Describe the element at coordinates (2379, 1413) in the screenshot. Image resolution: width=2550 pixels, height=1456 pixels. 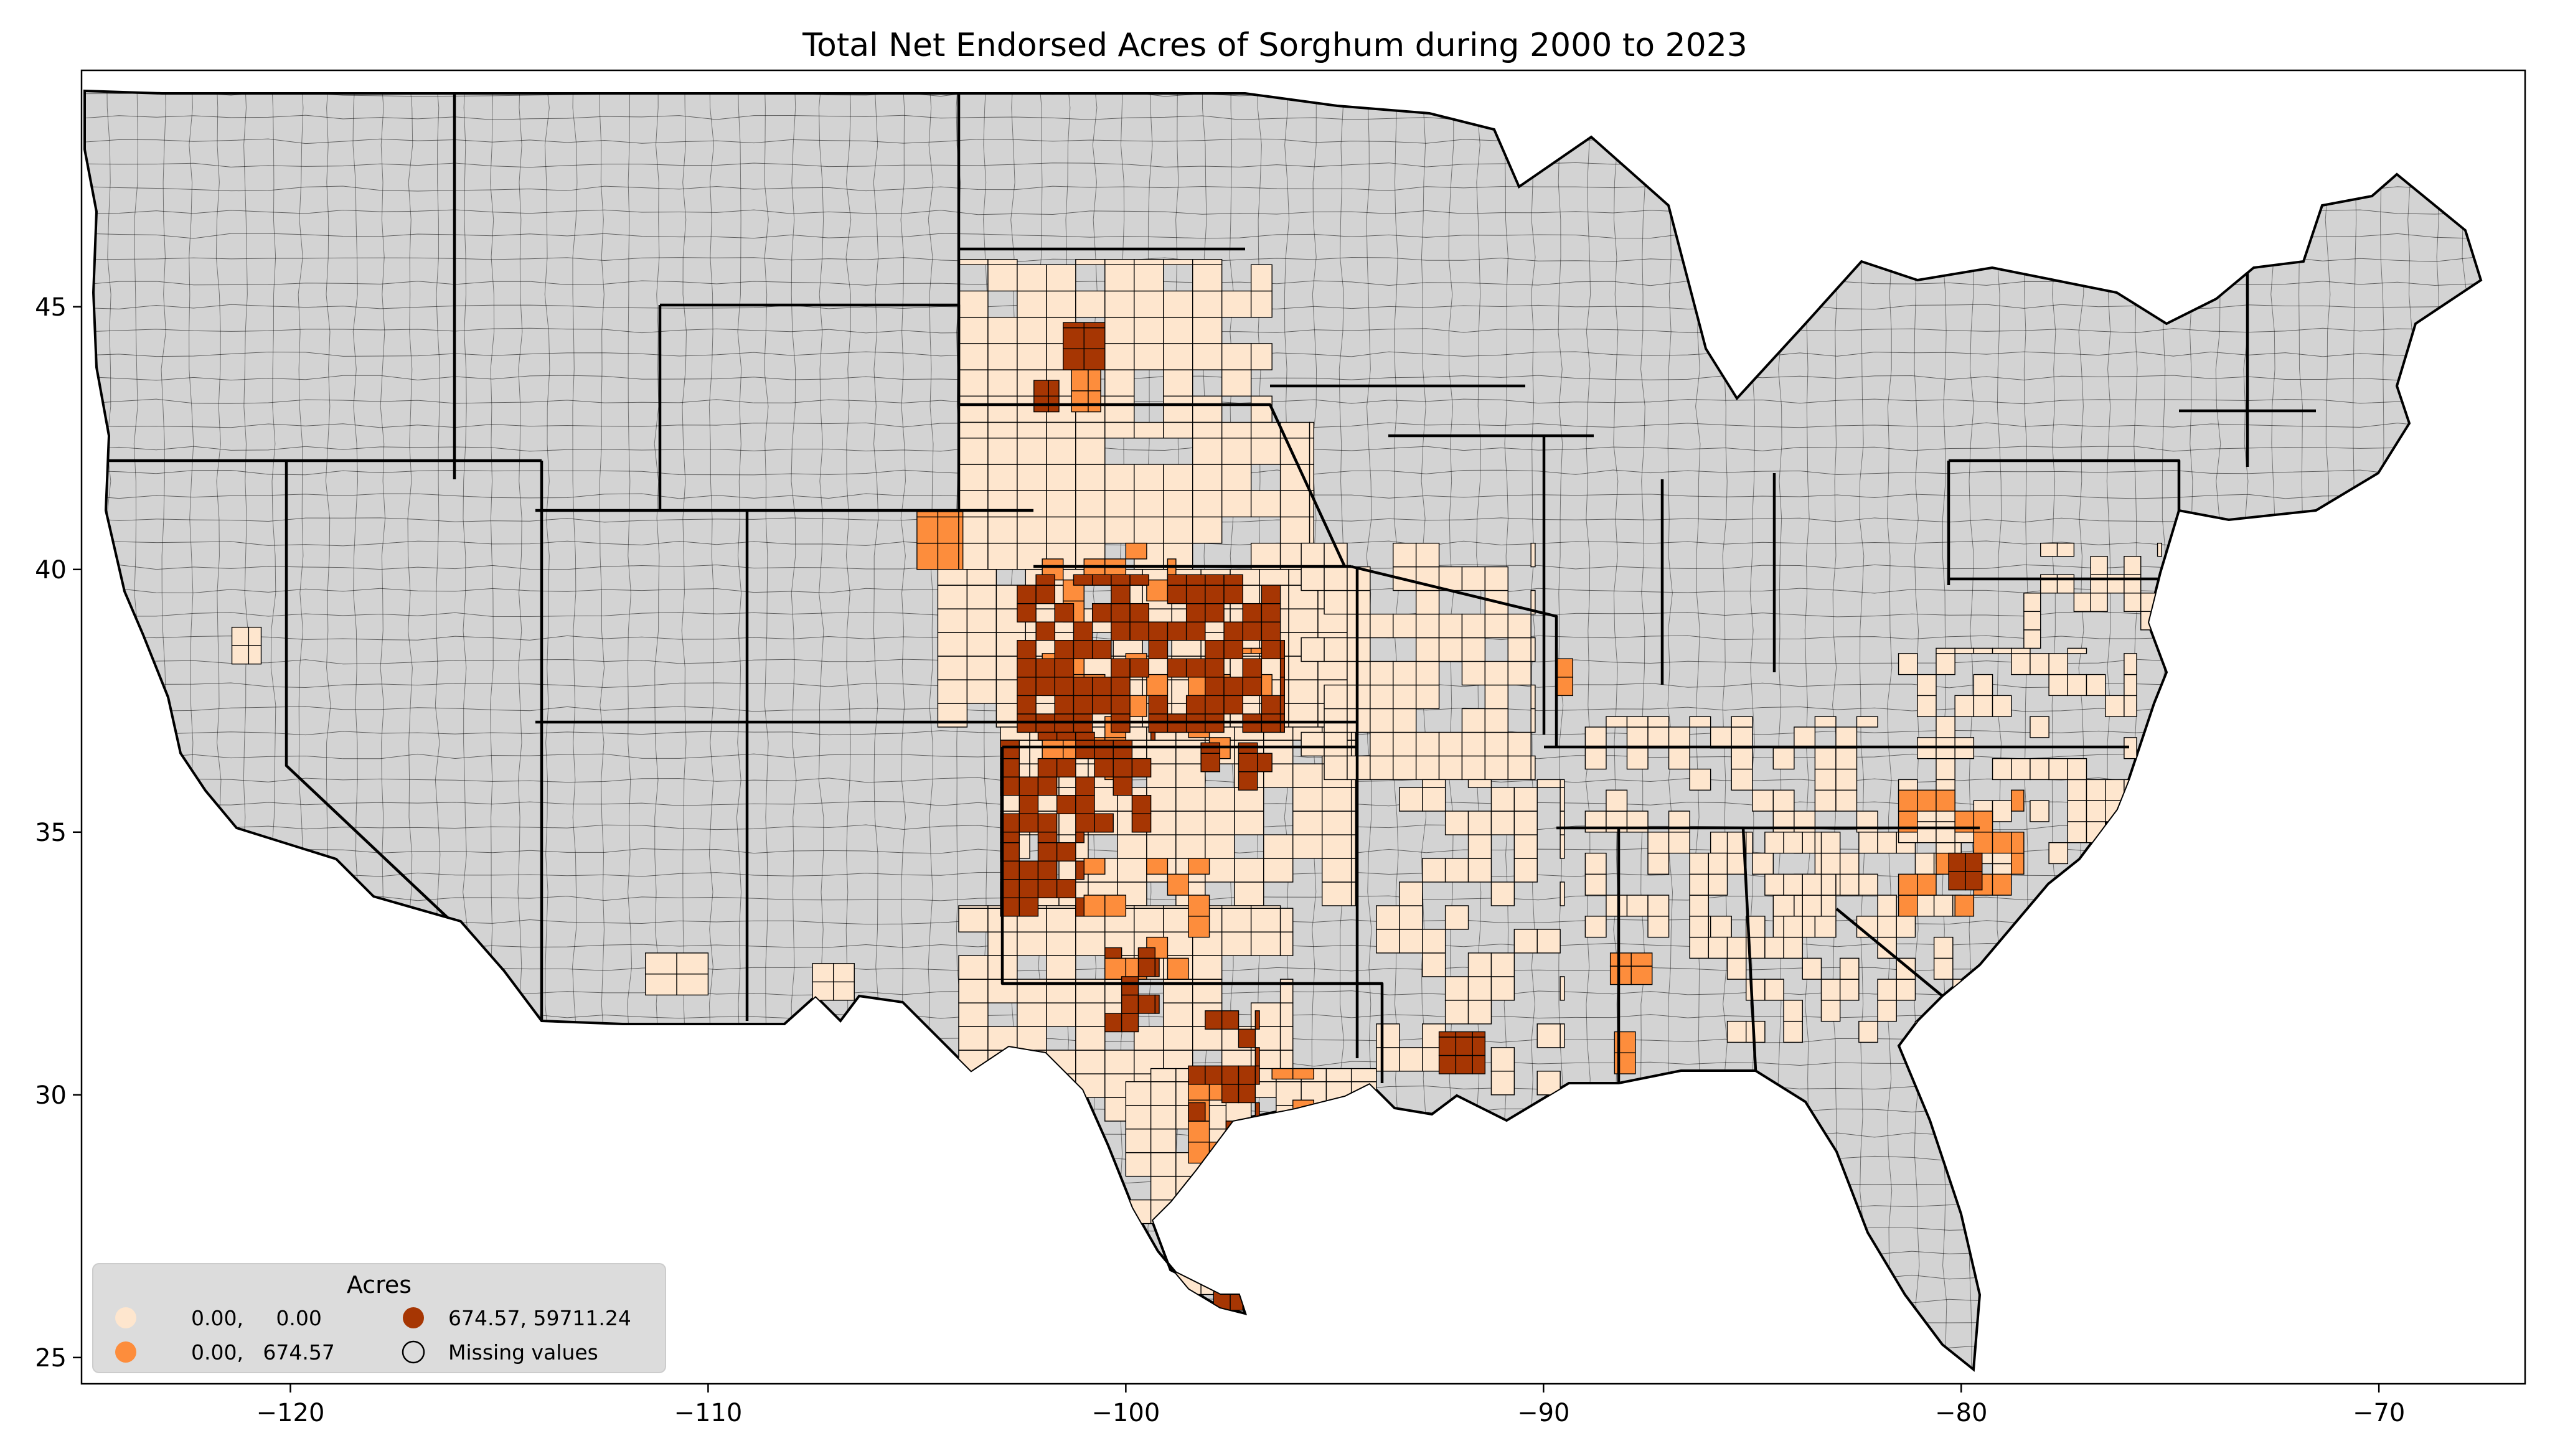
I see `x-tick-label: −70` at that location.